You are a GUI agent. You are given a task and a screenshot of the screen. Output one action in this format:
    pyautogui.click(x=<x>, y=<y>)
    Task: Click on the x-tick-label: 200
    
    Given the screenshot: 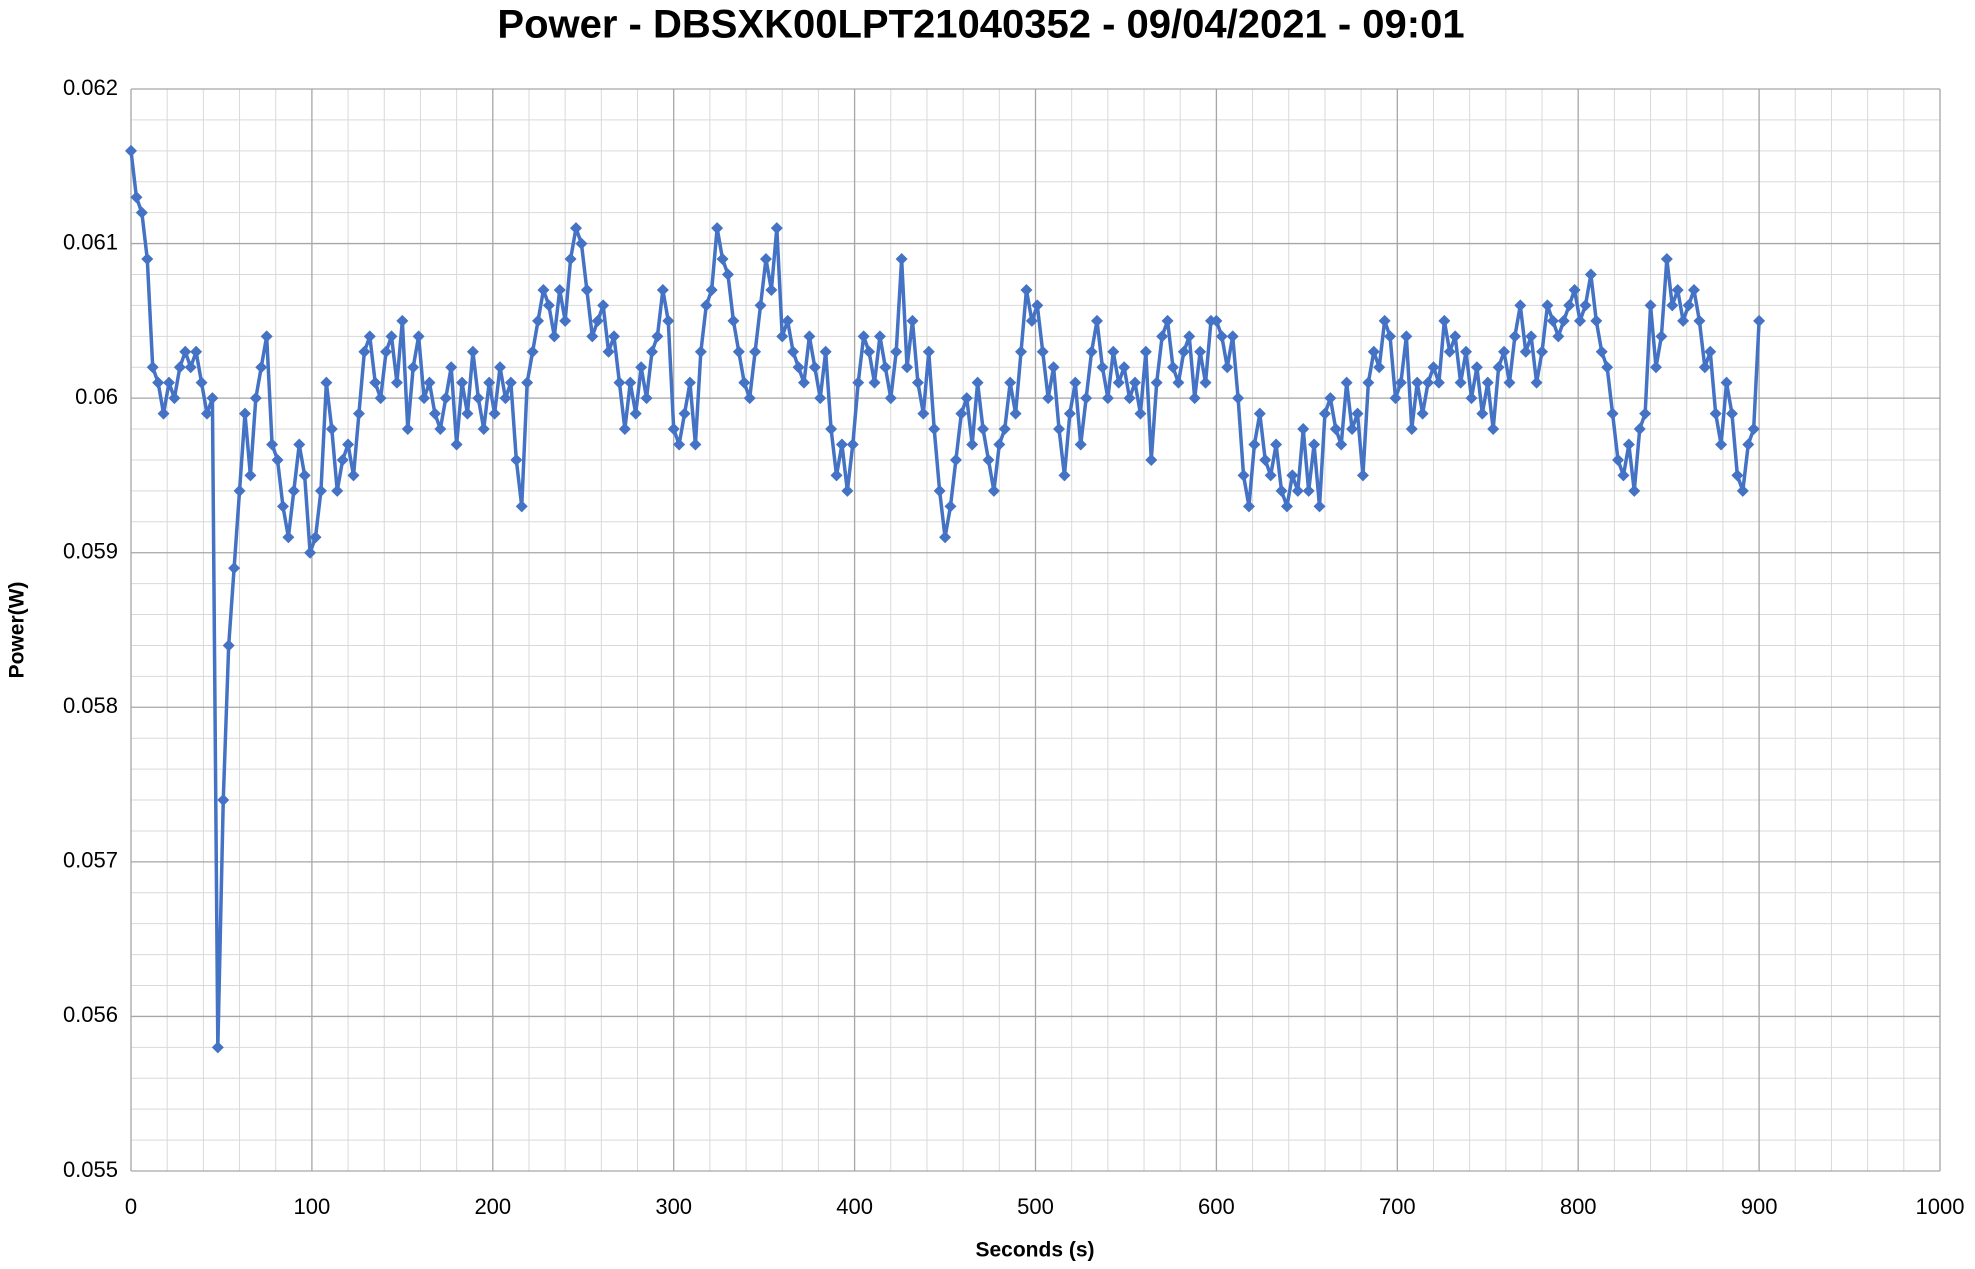 What is the action you would take?
    pyautogui.click(x=492, y=1206)
    